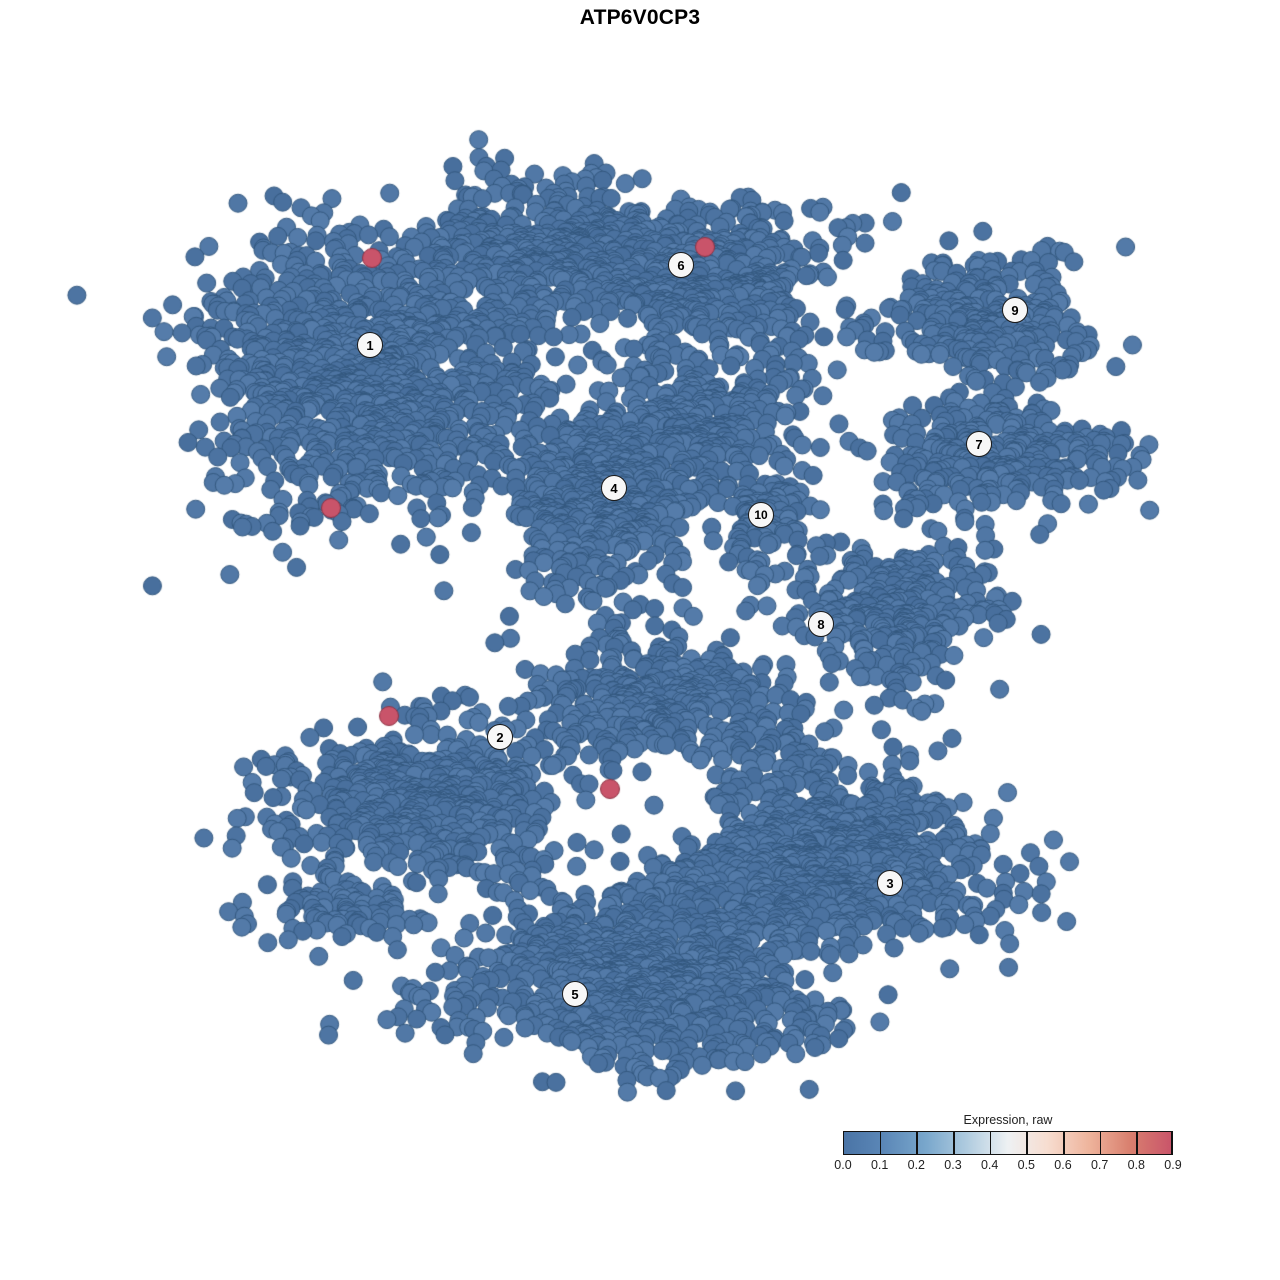  I want to click on cluster-label-3: 3, so click(890, 883).